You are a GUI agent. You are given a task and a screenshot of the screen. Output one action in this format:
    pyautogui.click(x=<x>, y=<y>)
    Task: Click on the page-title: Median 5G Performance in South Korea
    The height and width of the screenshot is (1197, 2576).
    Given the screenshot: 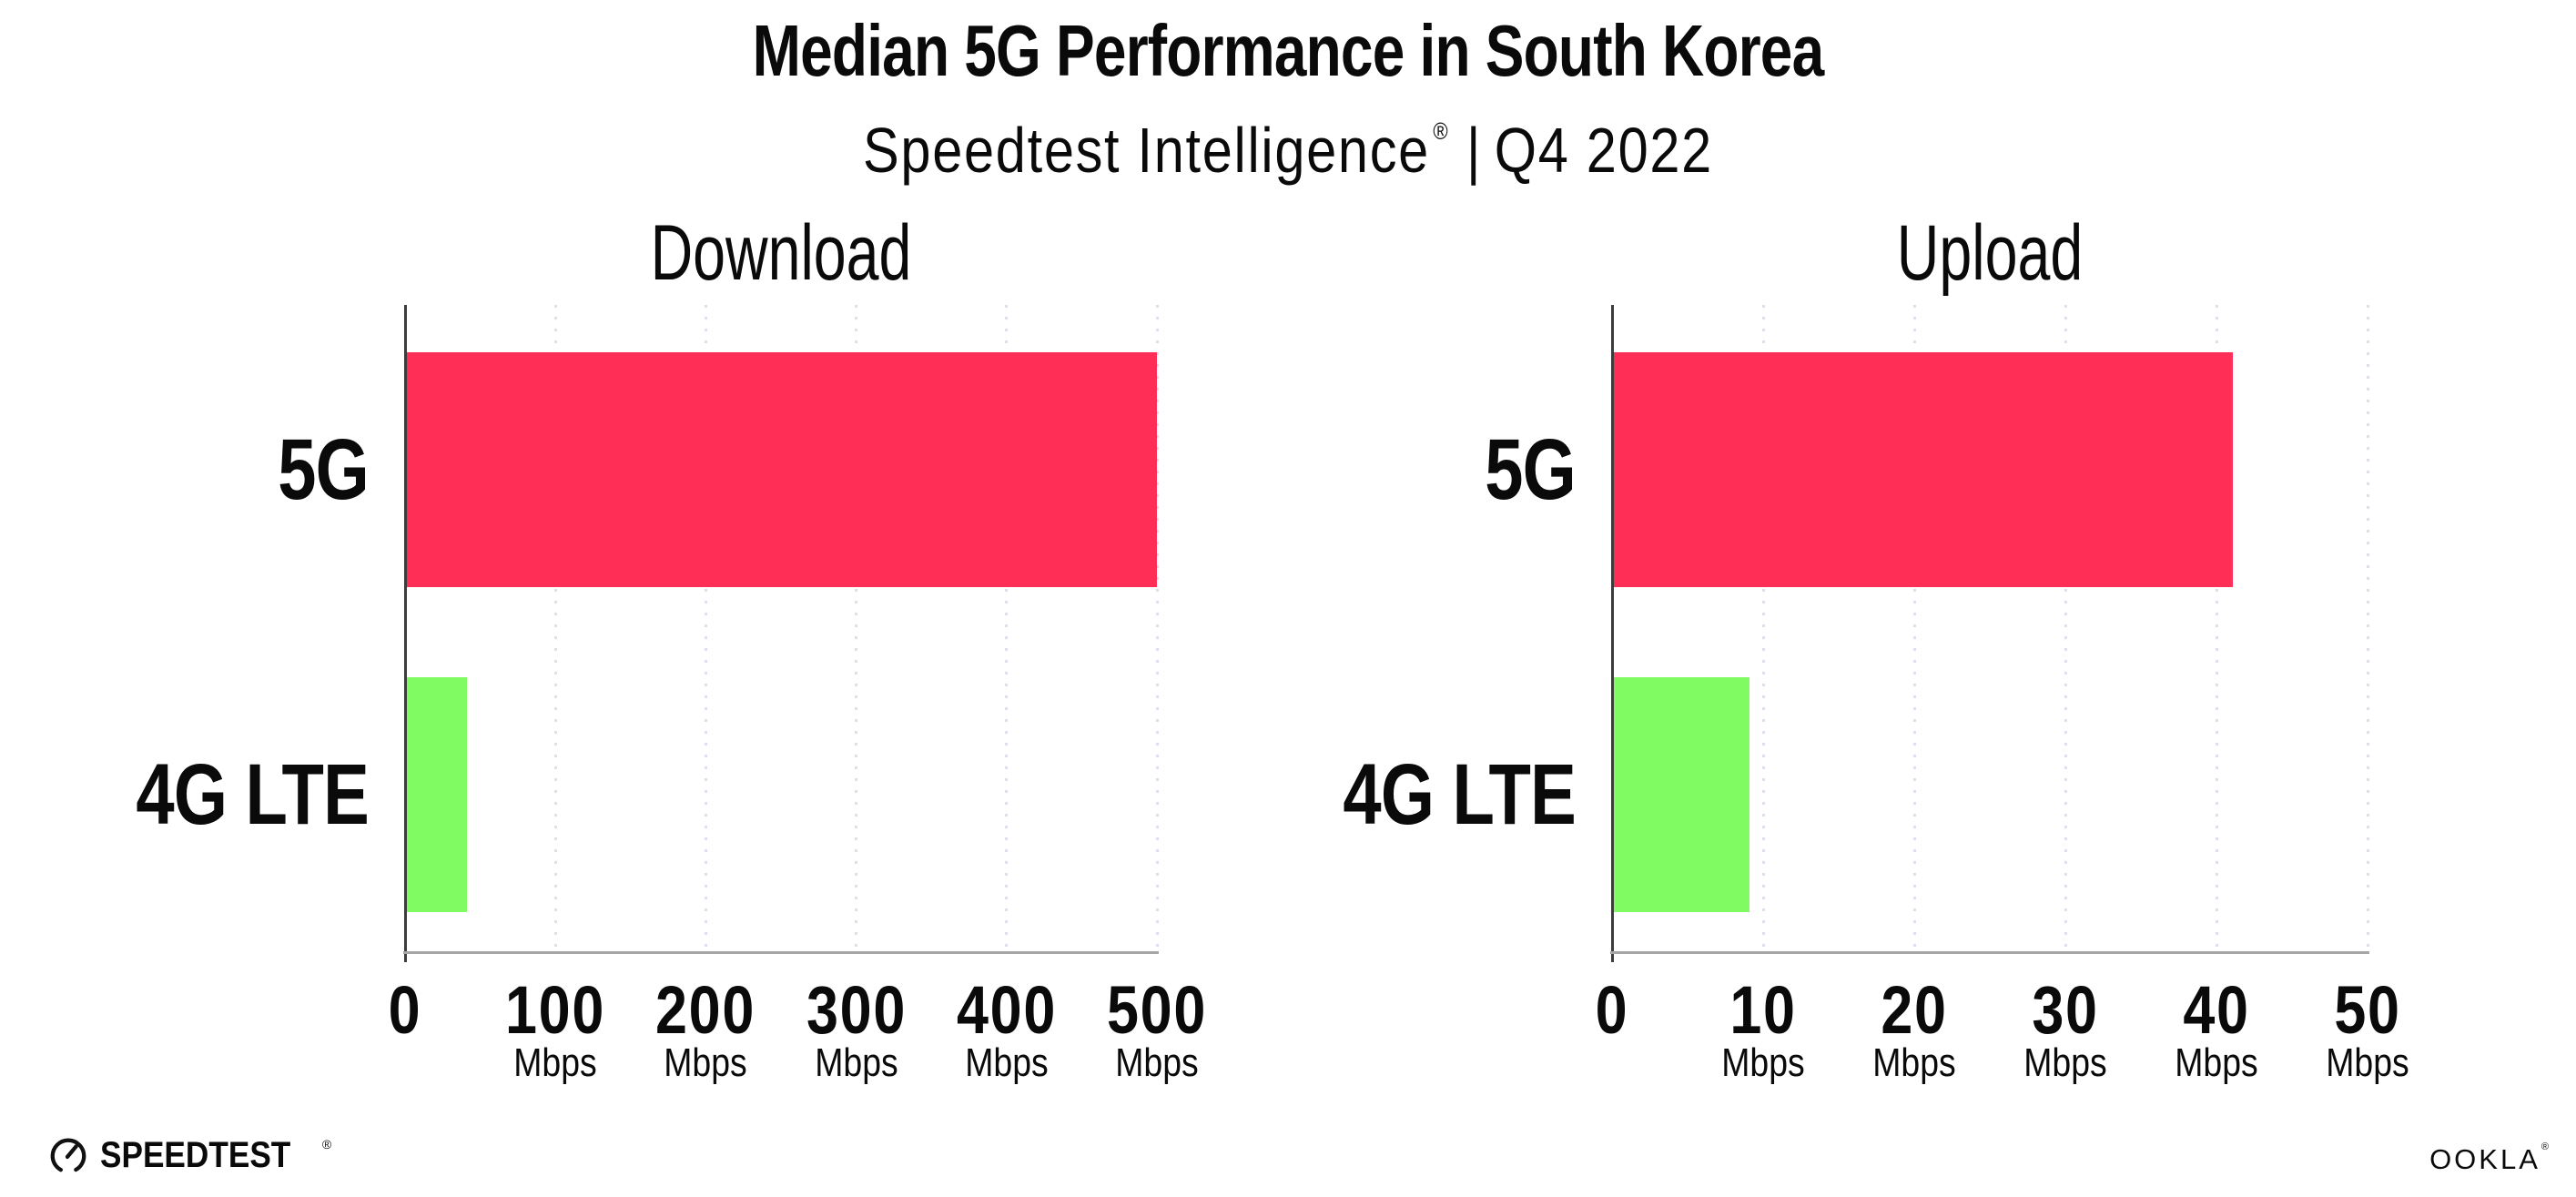 What is the action you would take?
    pyautogui.click(x=1288, y=50)
    